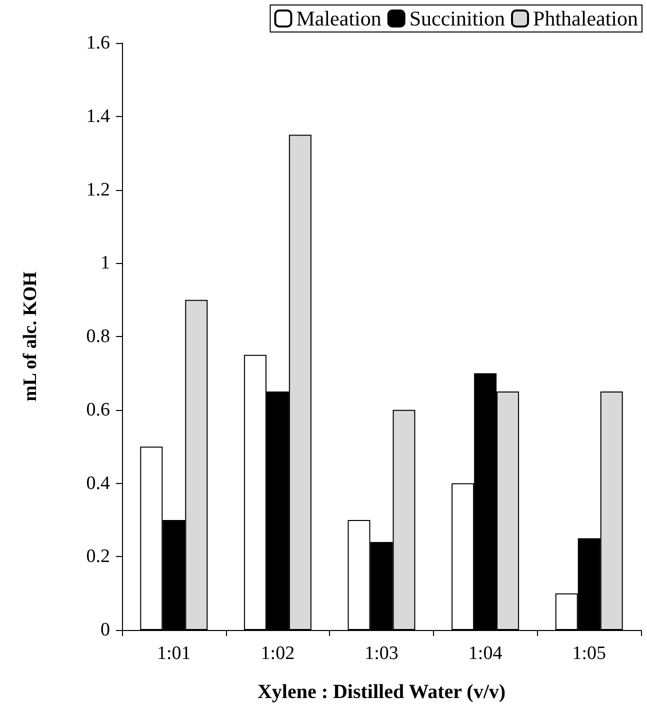  Describe the element at coordinates (381, 692) in the screenshot. I see `x-axis-title: Xylene : Distilled Water (v/v)` at that location.